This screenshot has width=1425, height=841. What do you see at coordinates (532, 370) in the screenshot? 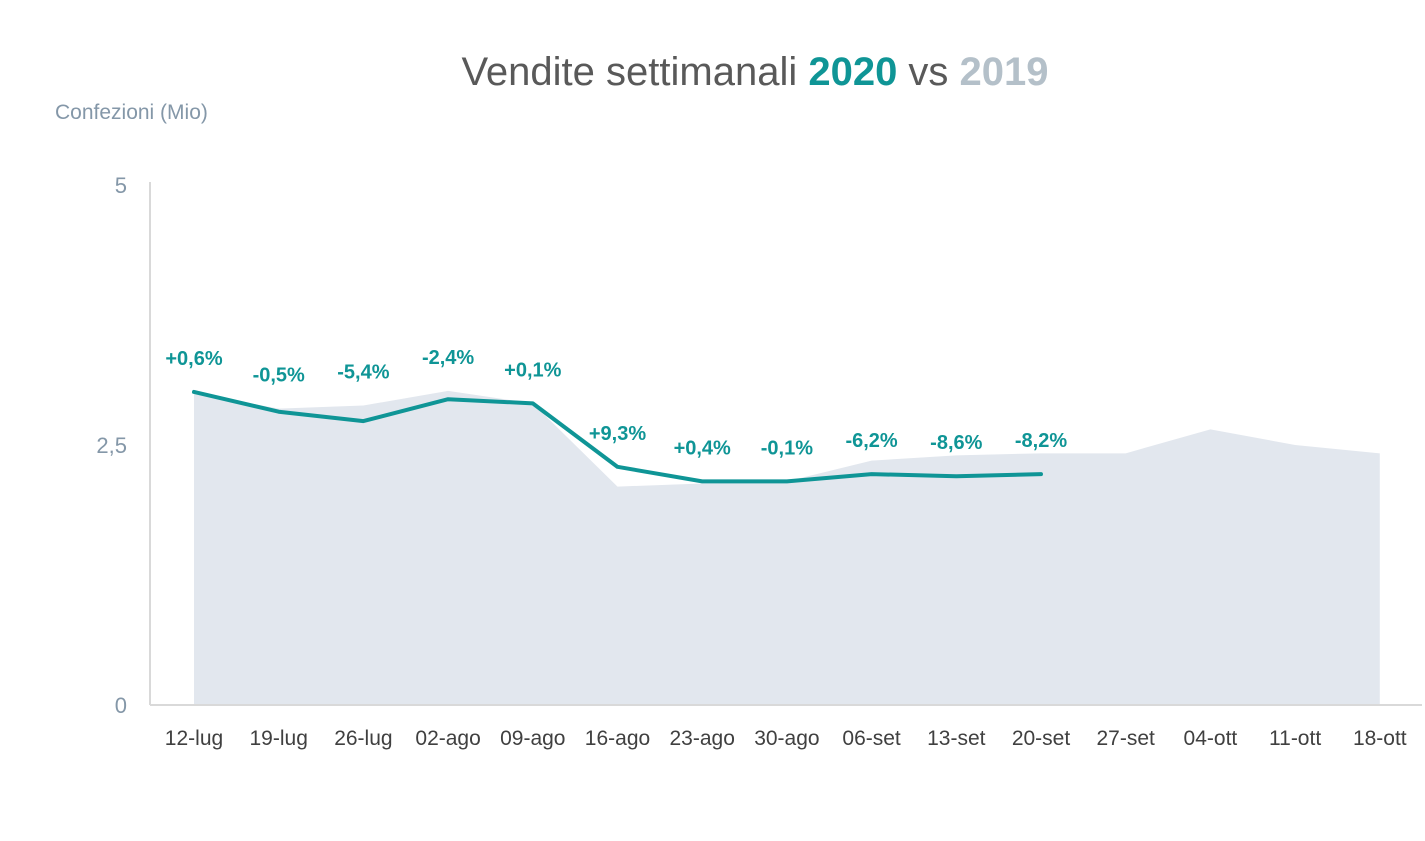
I see `data-label: +0,1%` at bounding box center [532, 370].